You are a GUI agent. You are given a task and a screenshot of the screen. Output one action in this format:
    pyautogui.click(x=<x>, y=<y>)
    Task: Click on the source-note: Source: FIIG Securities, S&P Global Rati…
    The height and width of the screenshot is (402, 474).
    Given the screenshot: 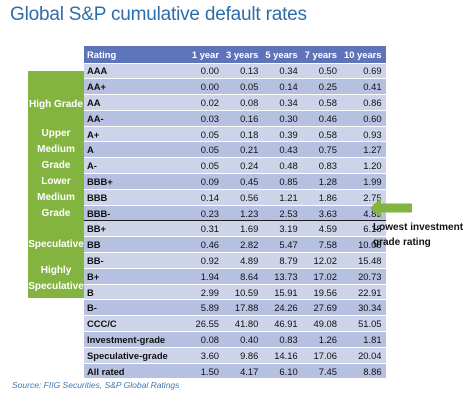 What is the action you would take?
    pyautogui.click(x=96, y=385)
    